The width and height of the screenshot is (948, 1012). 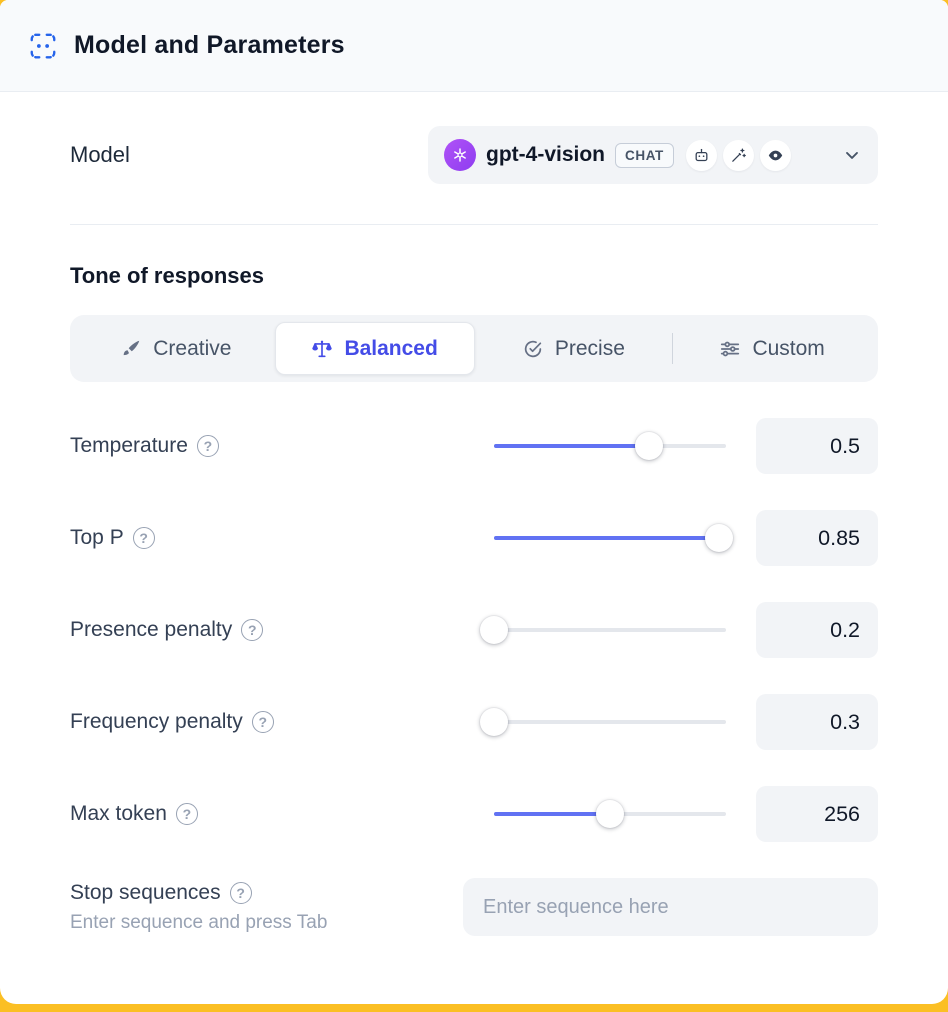 I want to click on param-label: Frequency penalty, so click(x=156, y=721).